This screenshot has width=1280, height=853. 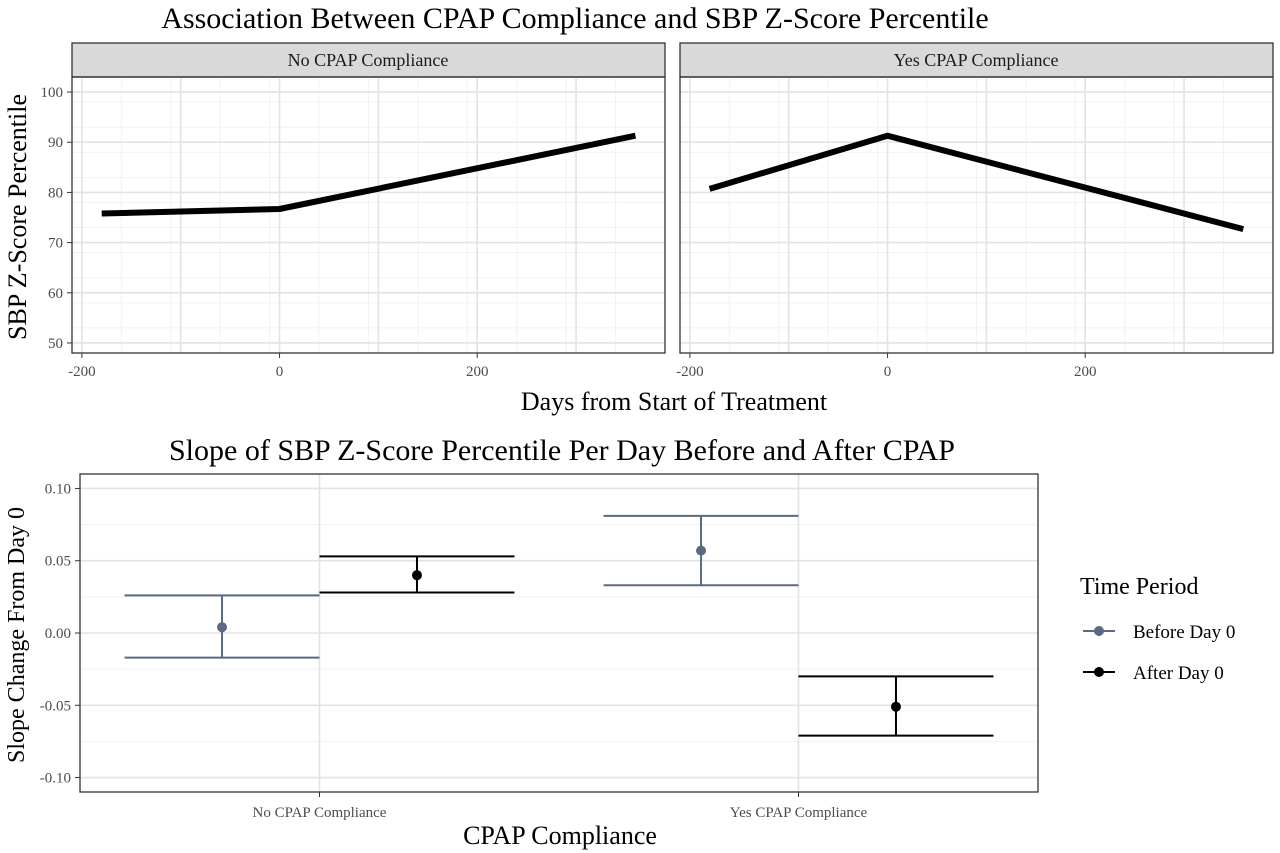 I want to click on y-axis-tick-label: 50, so click(x=55, y=344).